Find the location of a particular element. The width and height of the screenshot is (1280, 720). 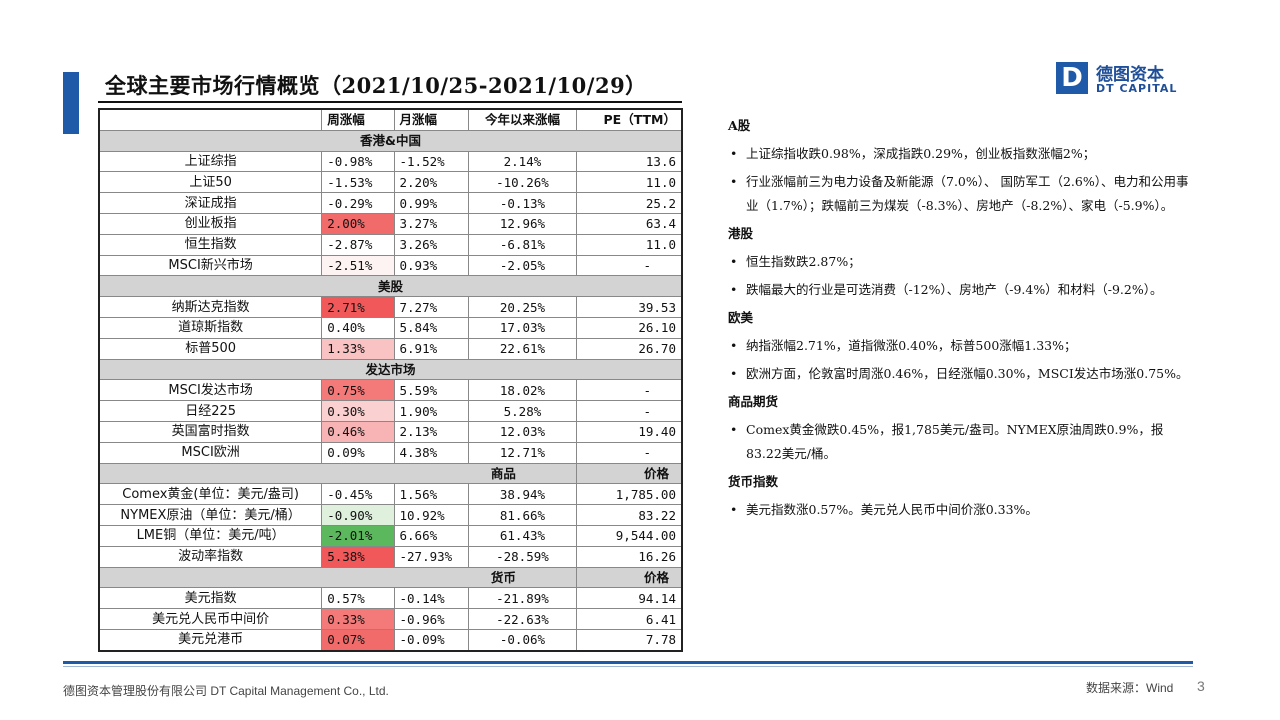

ytd-change: -21.89% is located at coordinates (522, 598).